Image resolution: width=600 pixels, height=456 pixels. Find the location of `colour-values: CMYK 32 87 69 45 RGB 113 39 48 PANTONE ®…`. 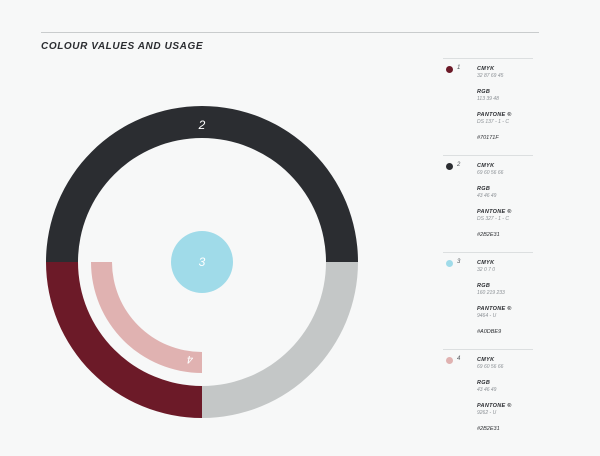

colour-values: CMYK 32 87 69 45 RGB 113 39 48 PANTONE ®… is located at coordinates (494, 104).